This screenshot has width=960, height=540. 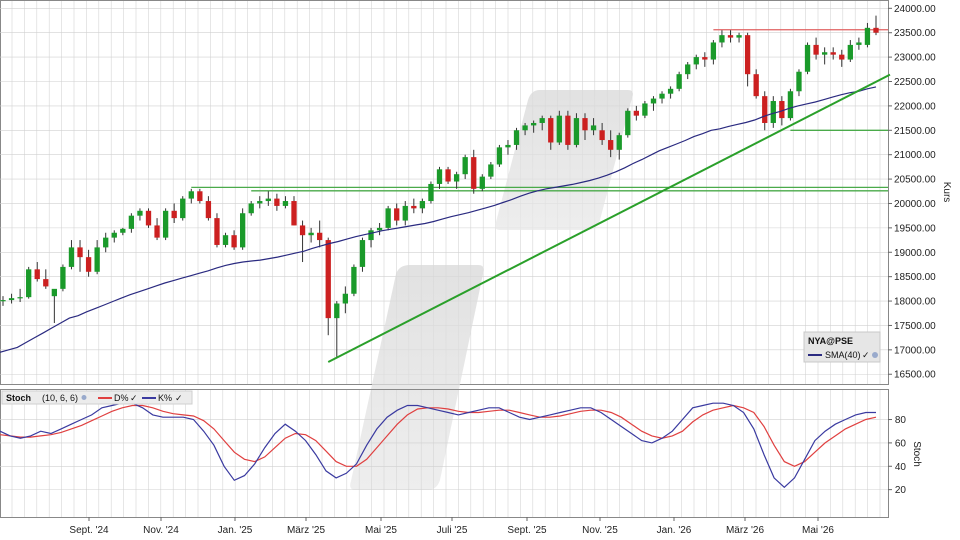 I want to click on x-tick-label: Jan. '26, so click(x=674, y=530).